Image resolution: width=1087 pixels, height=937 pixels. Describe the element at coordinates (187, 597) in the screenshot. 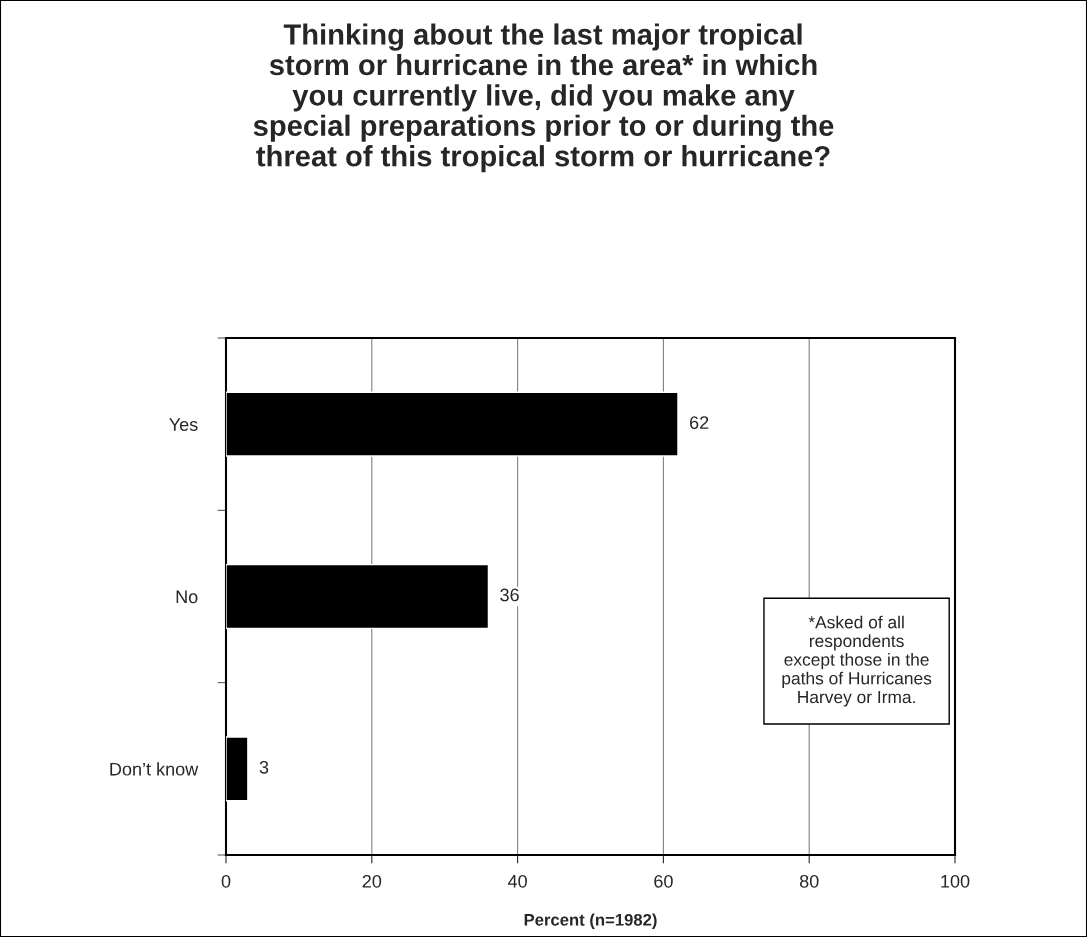

I see `y-tick-label: No` at that location.